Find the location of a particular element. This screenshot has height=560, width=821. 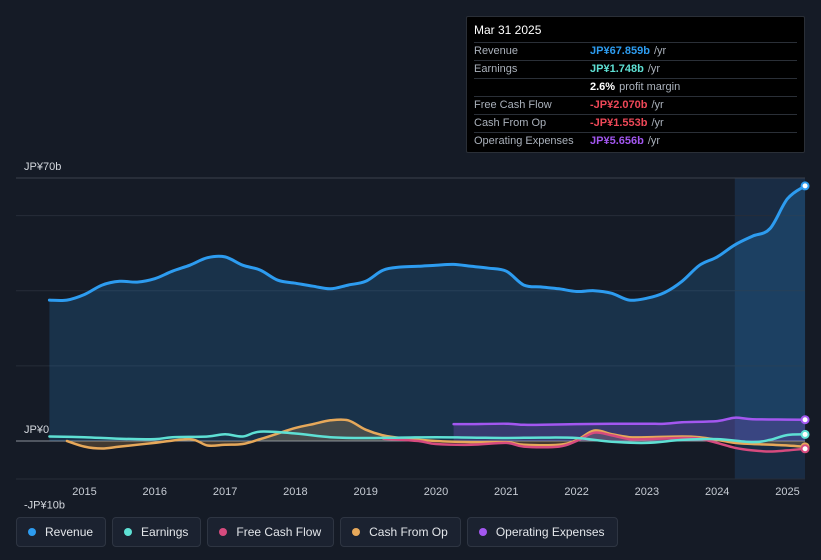

x-tick-label: 2015 is located at coordinates (84, 492).